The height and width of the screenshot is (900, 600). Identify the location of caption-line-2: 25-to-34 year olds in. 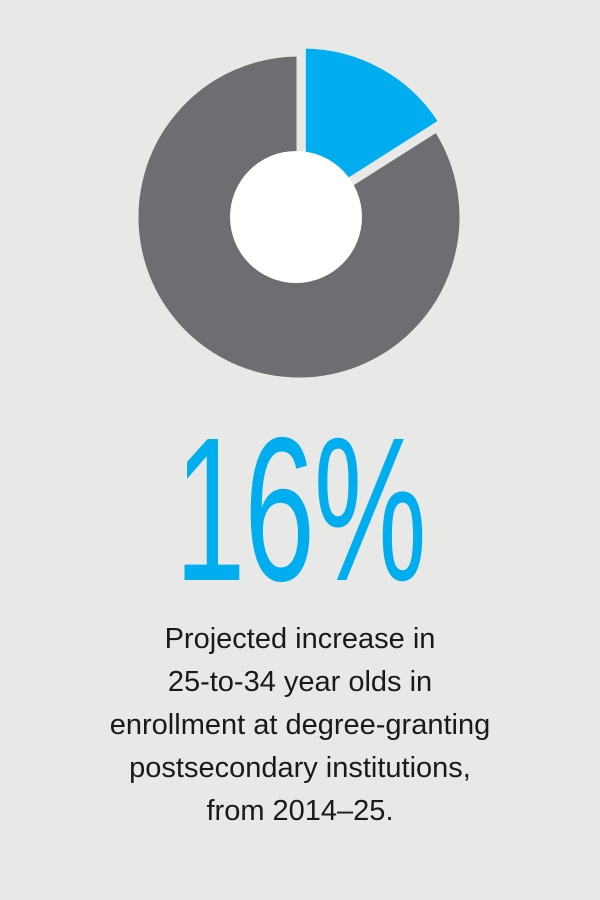
(300, 682).